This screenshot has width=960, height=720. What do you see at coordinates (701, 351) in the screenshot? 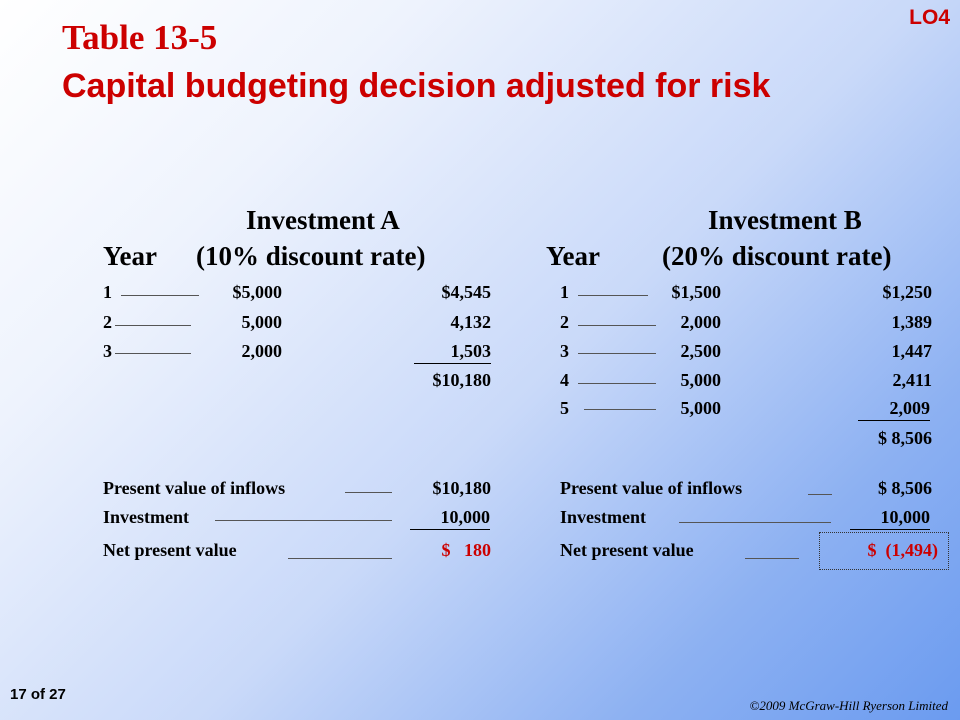
I see `cash-flow-cell: 2,500` at bounding box center [701, 351].